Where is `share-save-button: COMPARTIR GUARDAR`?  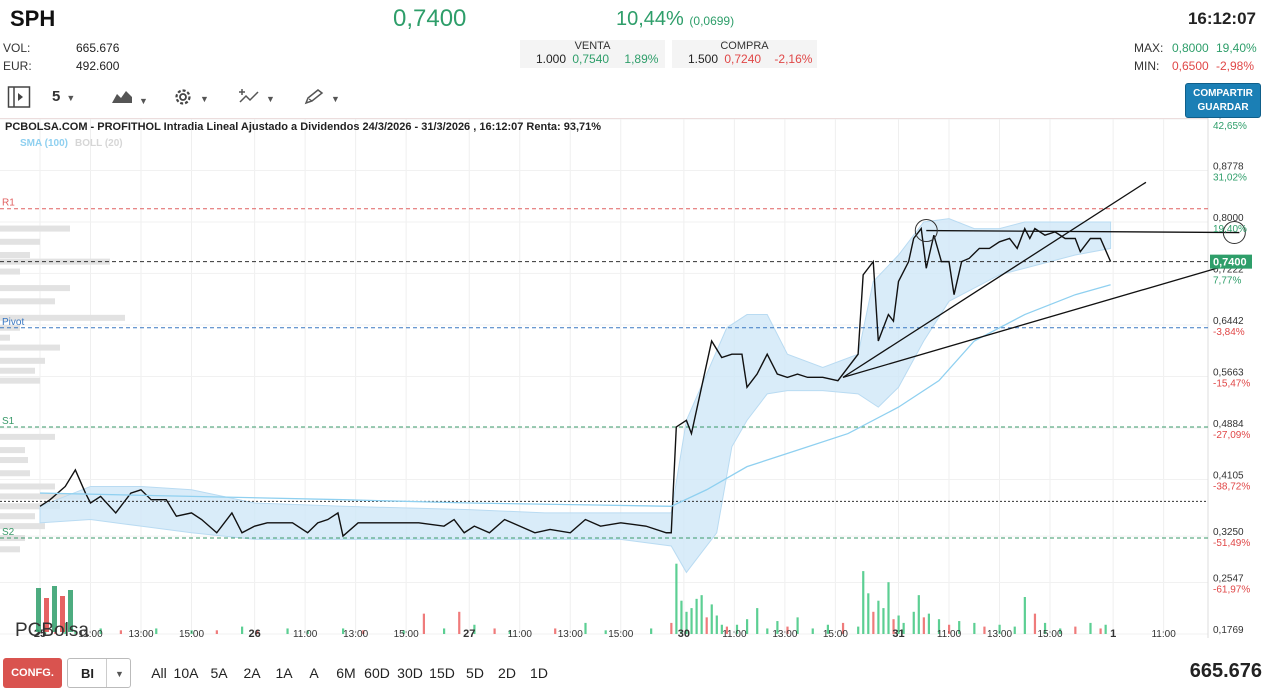
share-save-button: COMPARTIR GUARDAR is located at coordinates (1223, 100).